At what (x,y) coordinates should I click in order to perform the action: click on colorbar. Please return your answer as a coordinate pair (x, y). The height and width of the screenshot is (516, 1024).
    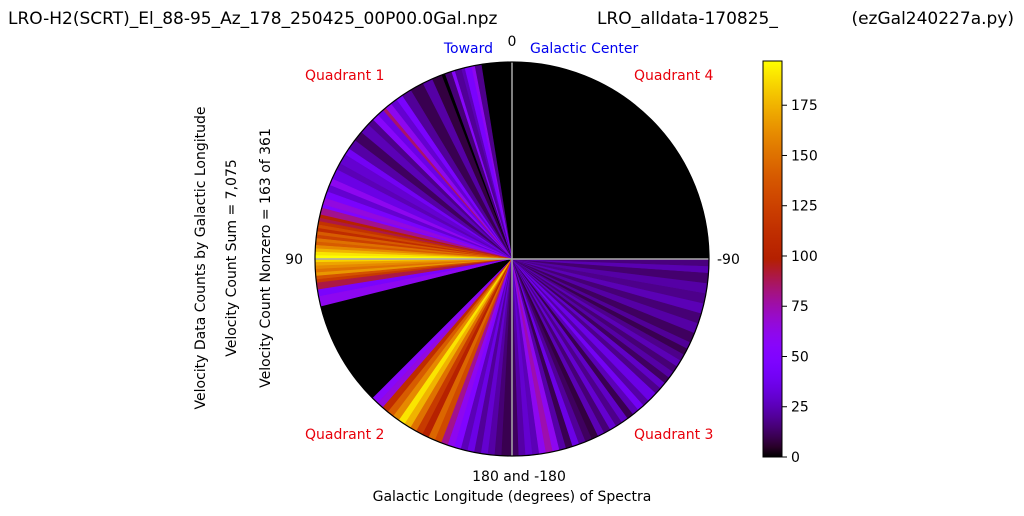
    Looking at the image, I should click on (772, 259).